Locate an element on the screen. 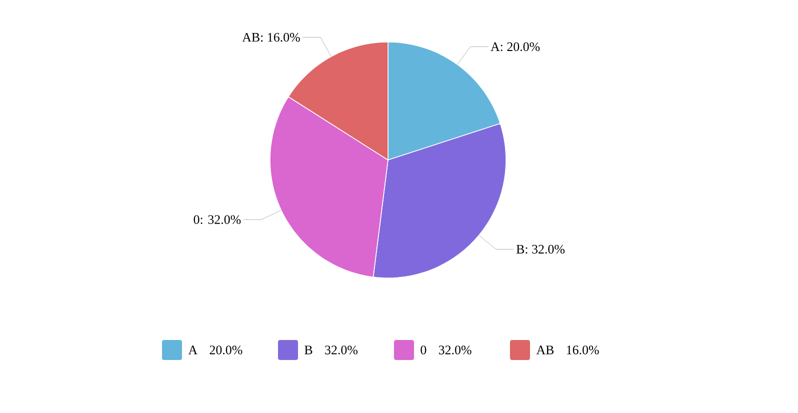  legend-label: B is located at coordinates (308, 350).